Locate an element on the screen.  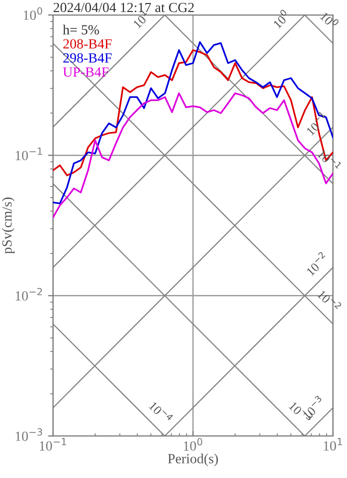
y-tick-label: 10$^{0}$ is located at coordinates (33, 13).